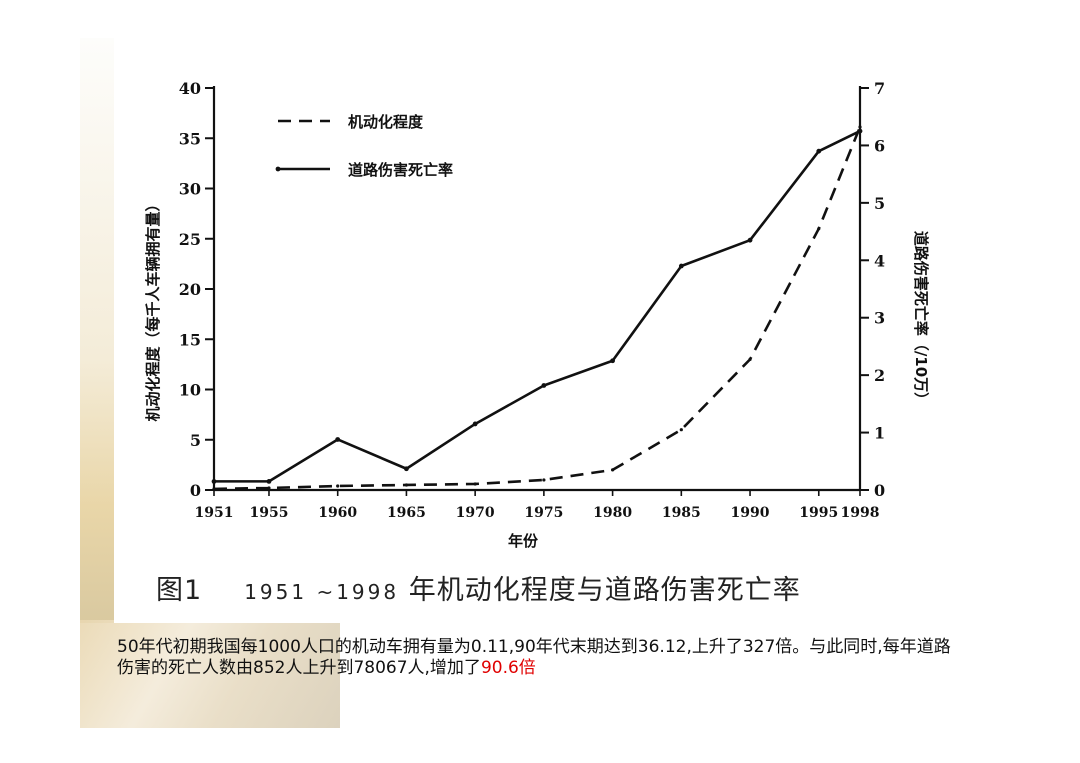 The width and height of the screenshot is (1080, 763). Describe the element at coordinates (612, 513) in the screenshot. I see `x-tick-label: 1980` at that location.